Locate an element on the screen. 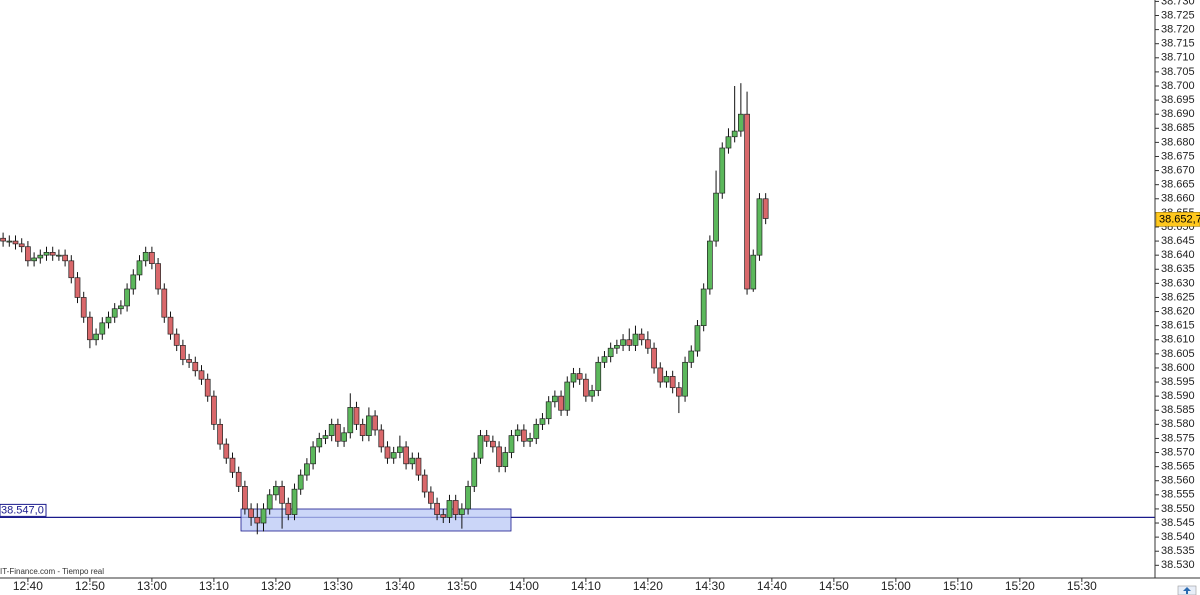 Image resolution: width=1200 pixels, height=595 pixels. y-tick-label: 38.630 is located at coordinates (1178, 283).